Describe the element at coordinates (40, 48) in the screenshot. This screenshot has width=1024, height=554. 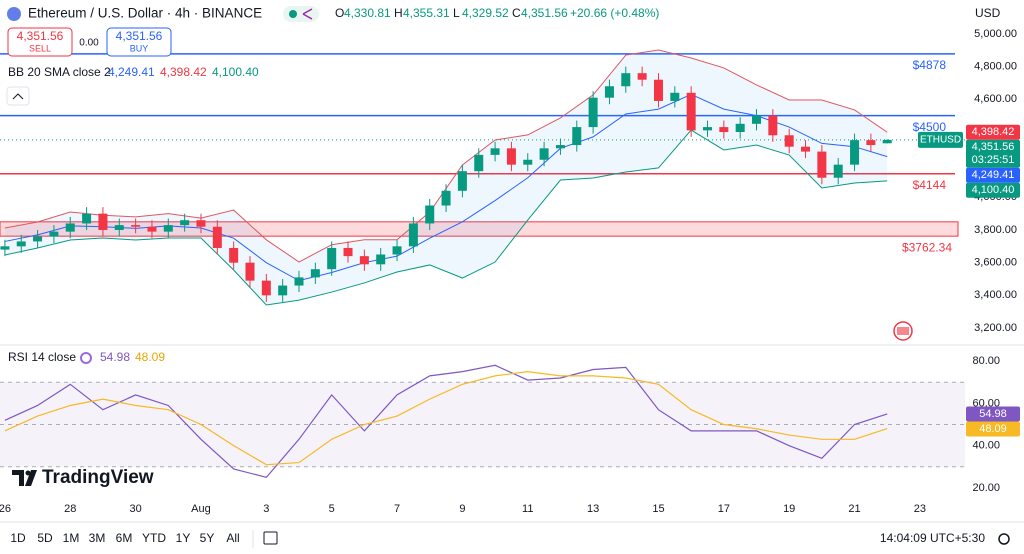
I see `sell-label: SELL` at that location.